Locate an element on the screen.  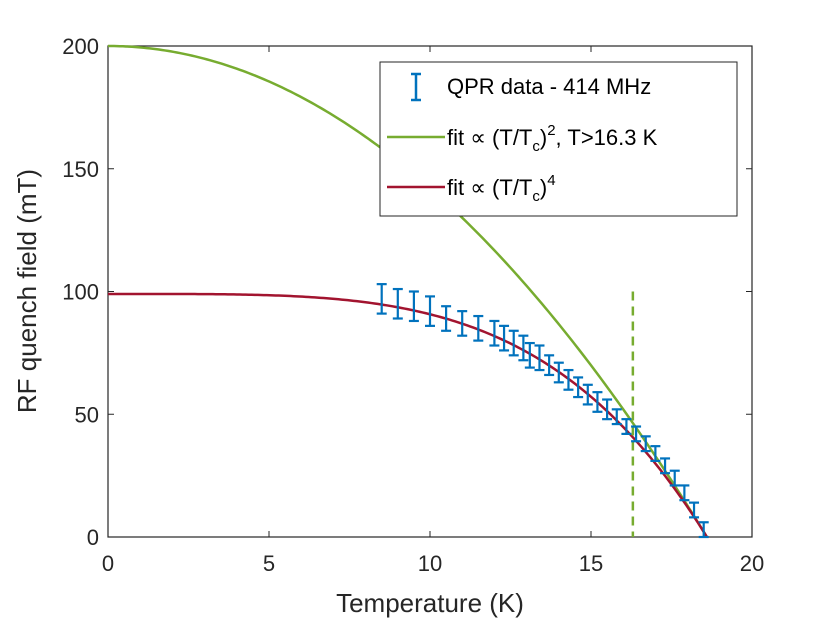
x-tick-label: 15 is located at coordinates (591, 563).